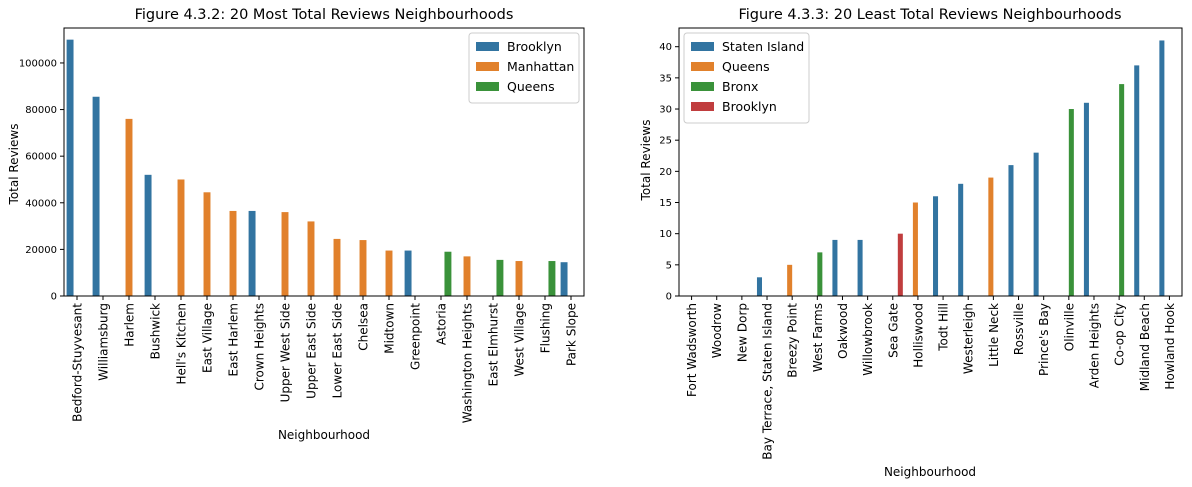  What do you see at coordinates (702, 66) in the screenshot?
I see `legend-swatch-queens` at bounding box center [702, 66].